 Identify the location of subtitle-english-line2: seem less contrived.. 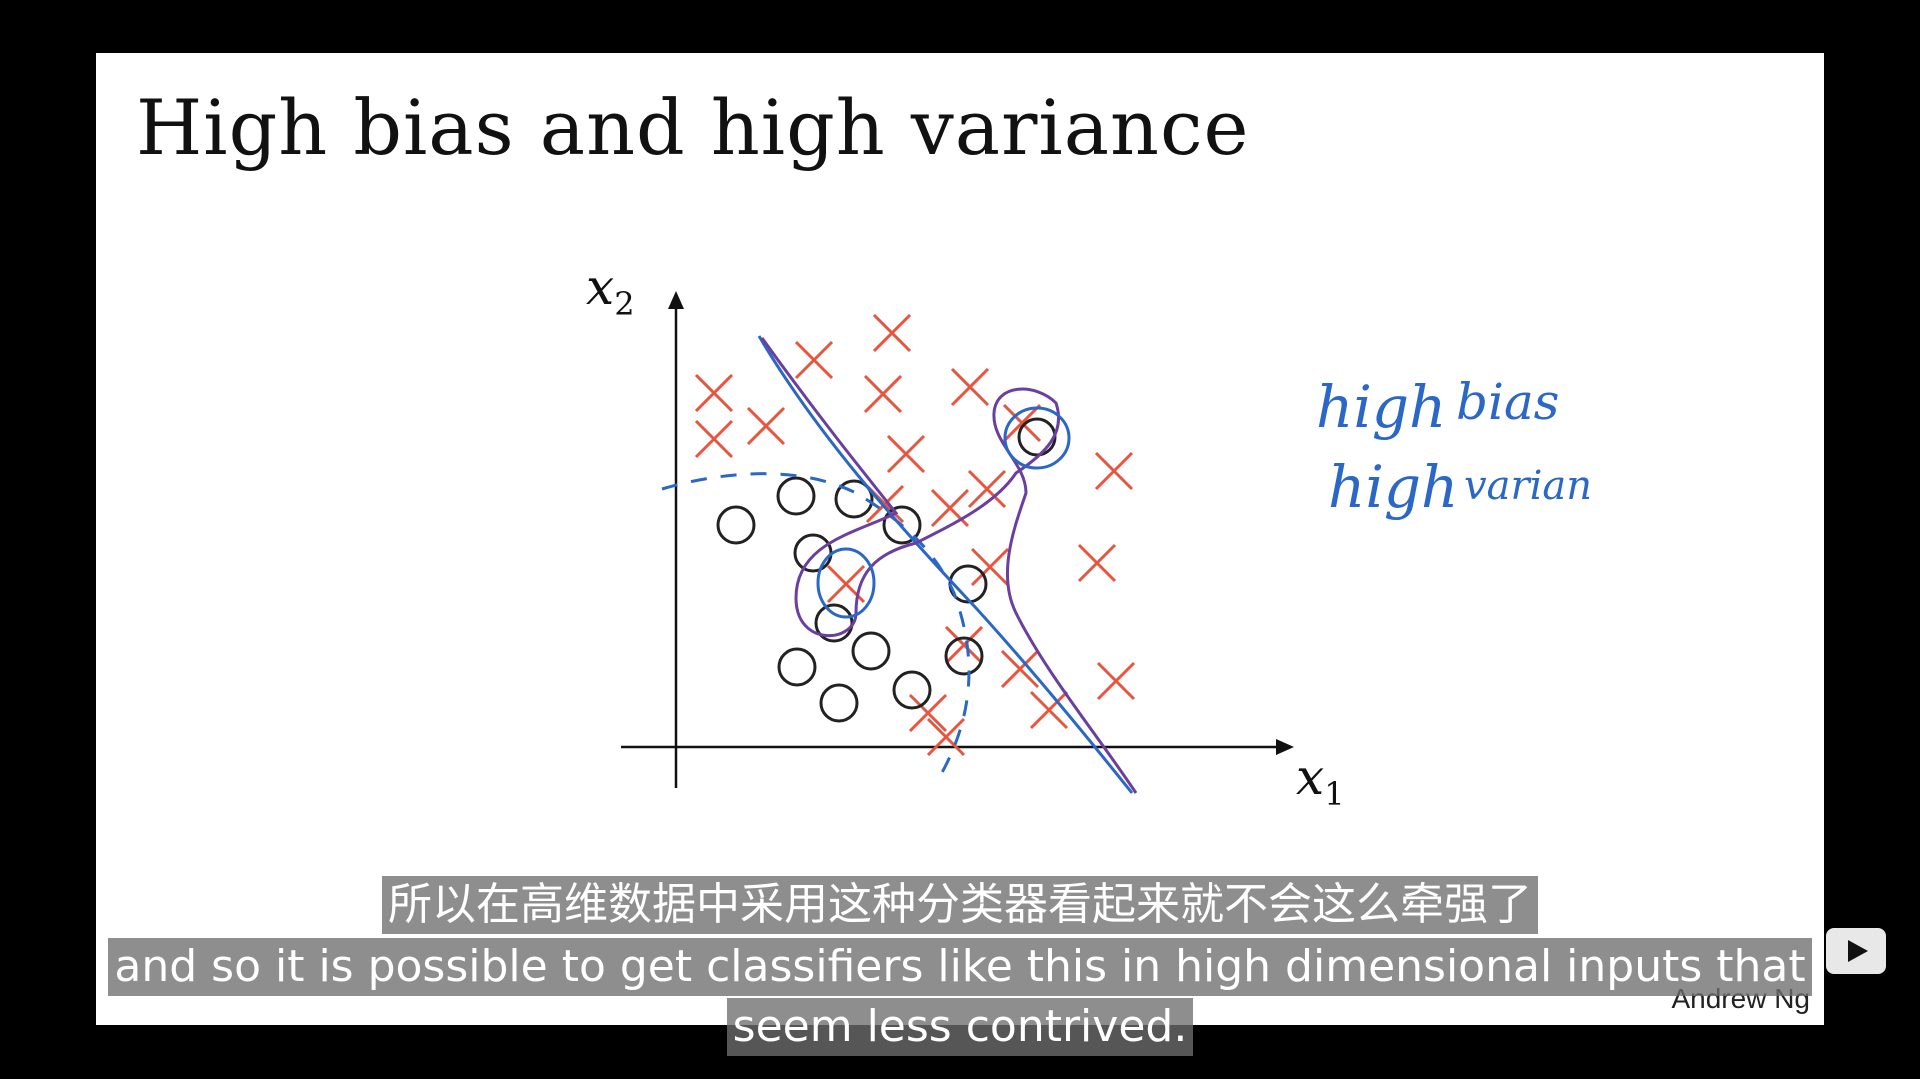
(960, 1027).